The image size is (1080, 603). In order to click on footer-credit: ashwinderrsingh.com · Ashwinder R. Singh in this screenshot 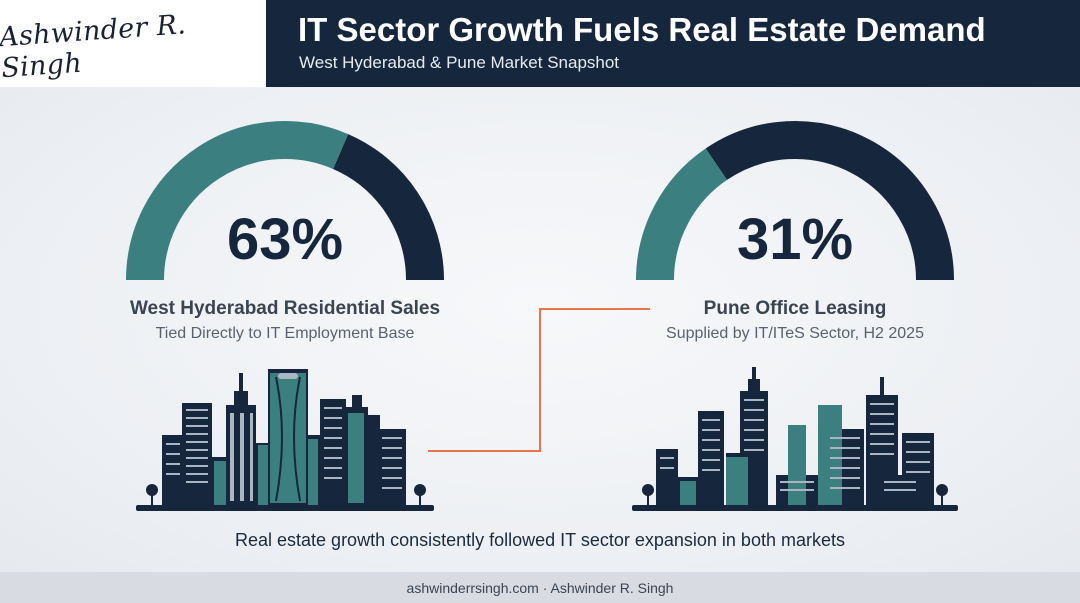, I will do `click(540, 587)`.